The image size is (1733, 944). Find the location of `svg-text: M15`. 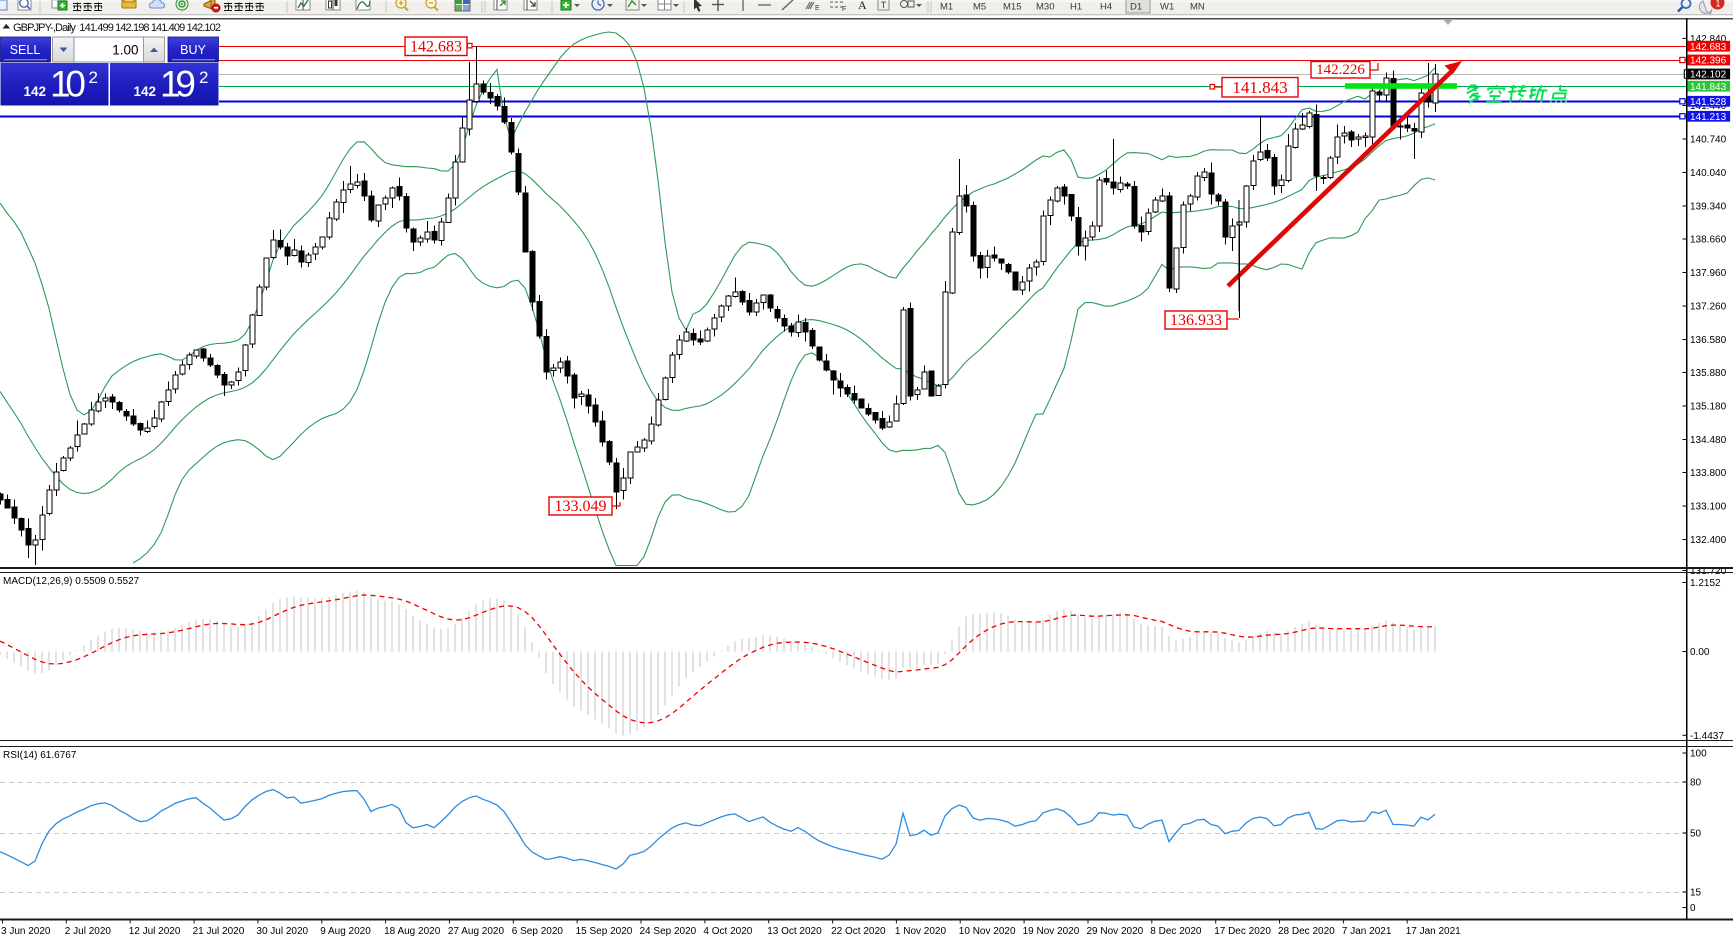

svg-text: M15 is located at coordinates (1012, 7).